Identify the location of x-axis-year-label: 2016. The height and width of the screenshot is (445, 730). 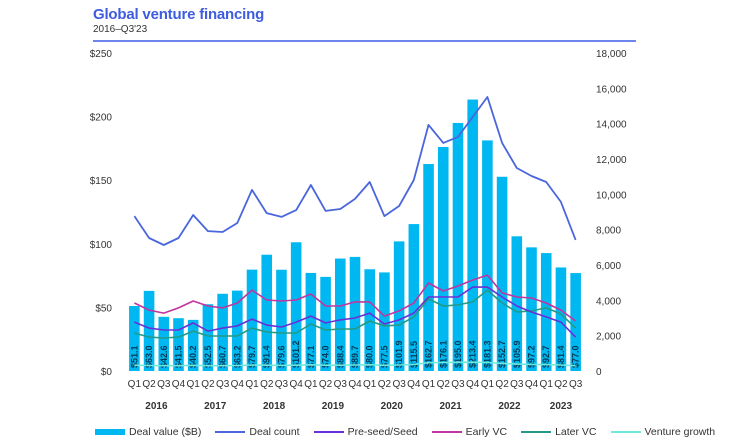
(156, 406).